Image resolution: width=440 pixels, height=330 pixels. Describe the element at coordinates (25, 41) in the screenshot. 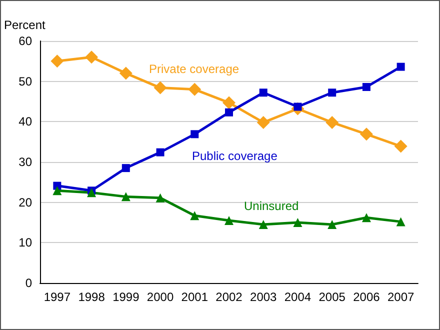

I see `y-tick-label: 60` at that location.